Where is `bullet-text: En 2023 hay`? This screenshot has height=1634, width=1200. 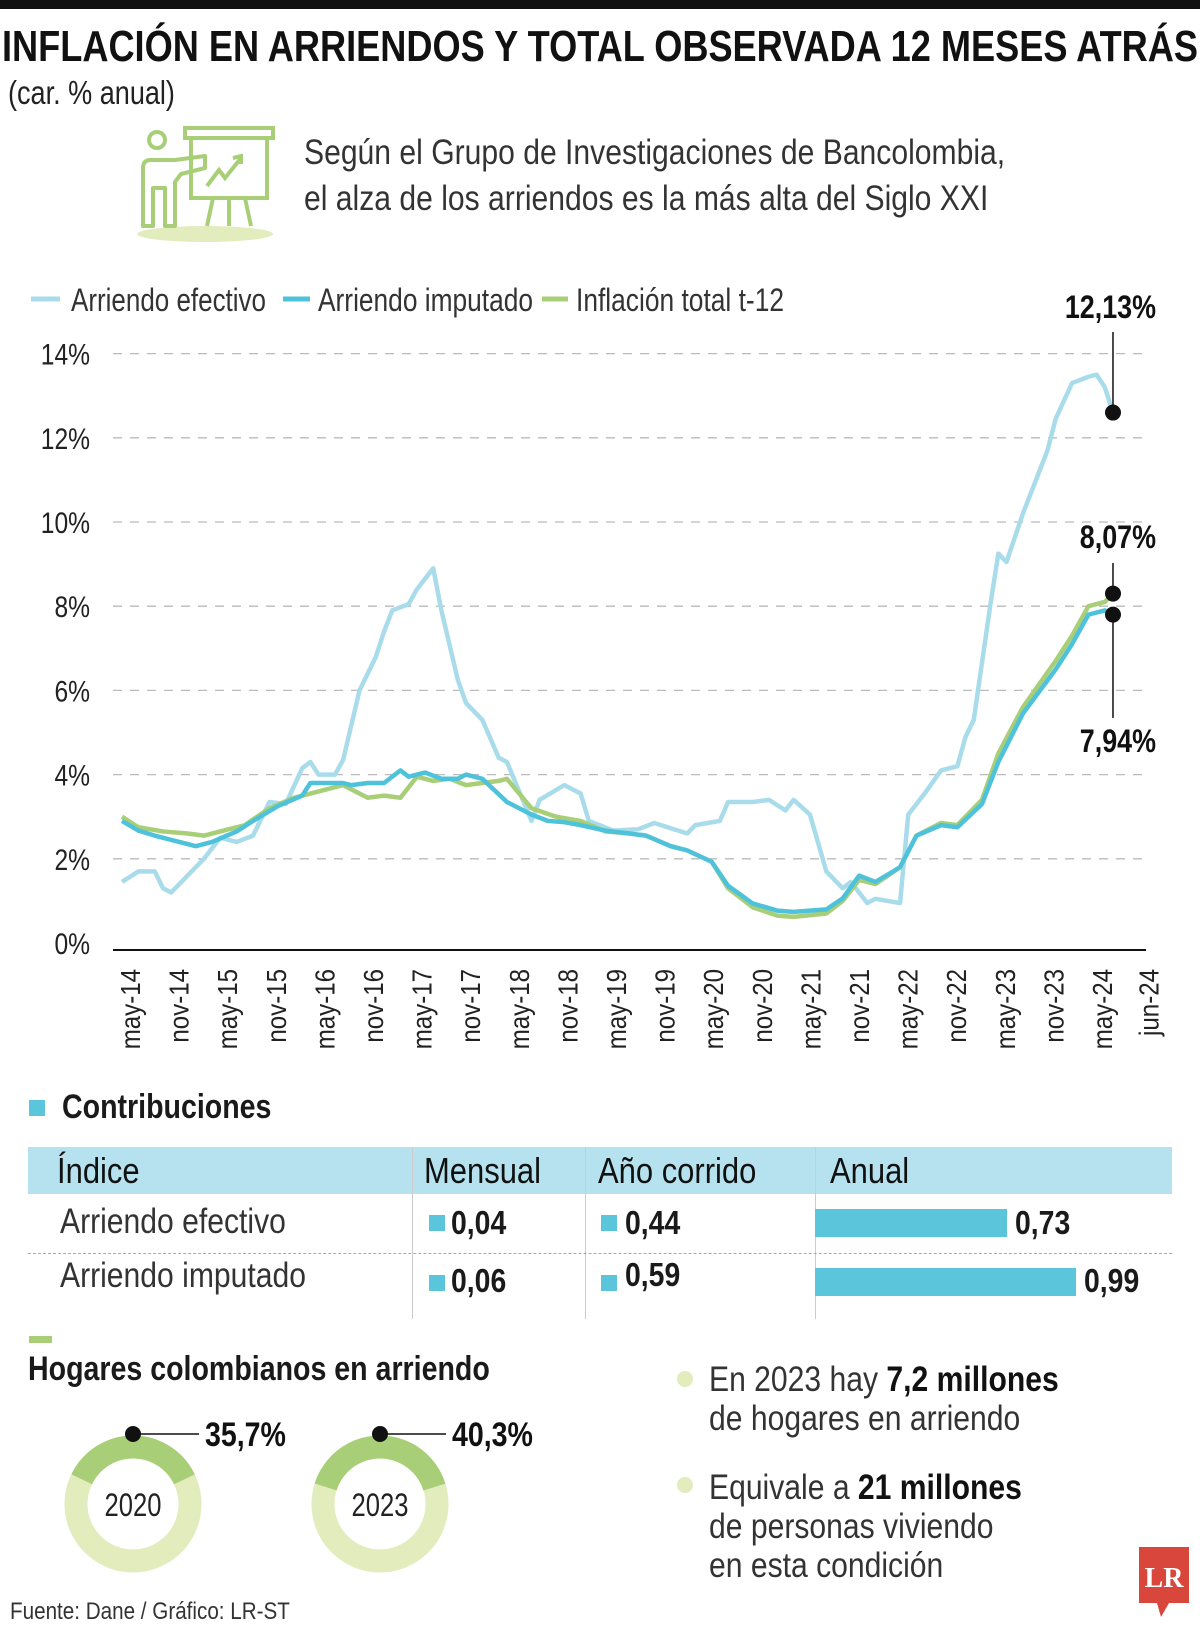
bullet-text: En 2023 hay is located at coordinates (798, 1379).